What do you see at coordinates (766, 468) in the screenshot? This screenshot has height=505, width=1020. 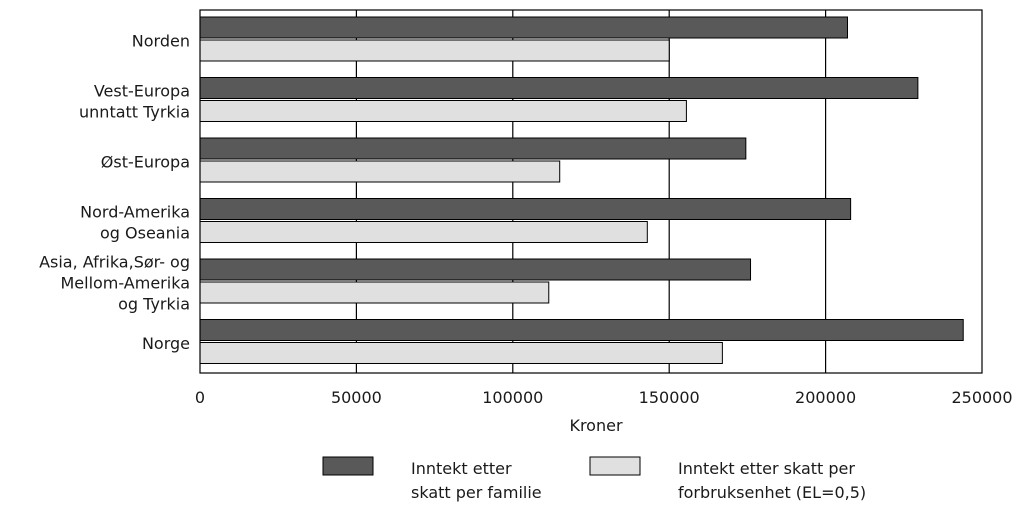 I see `legend-label-line: Inntekt etter skatt per` at bounding box center [766, 468].